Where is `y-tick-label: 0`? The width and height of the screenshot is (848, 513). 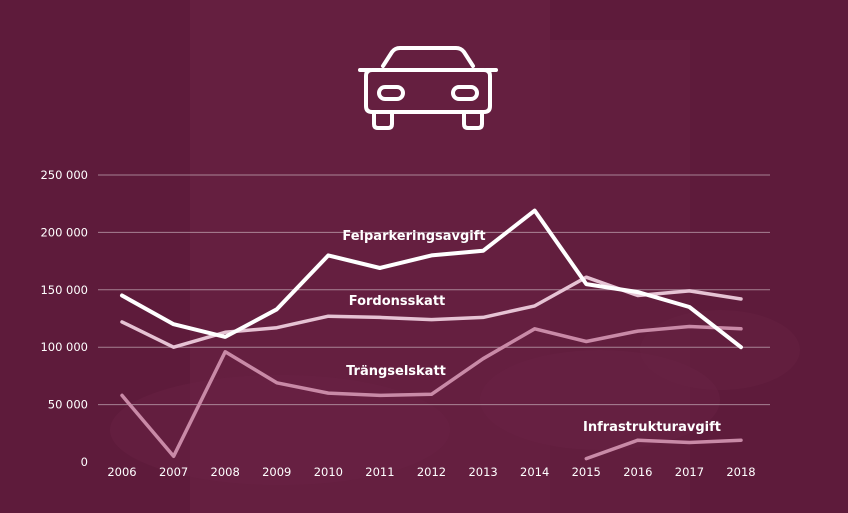 y-tick-label: 0 is located at coordinates (84, 462).